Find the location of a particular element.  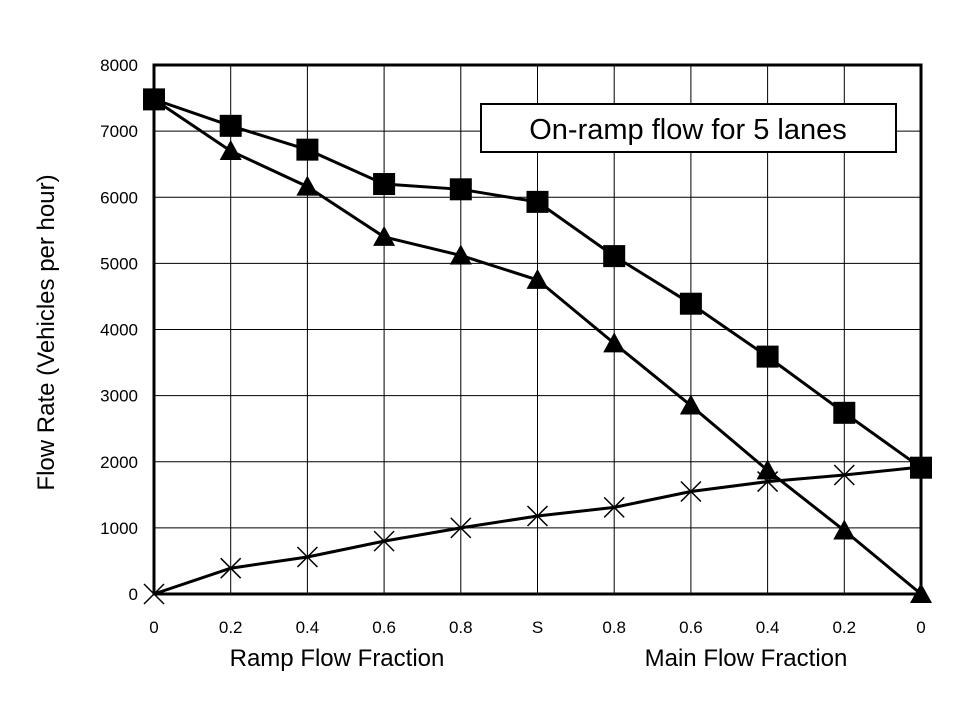

x-axis-title-main: Main Flow Fraction is located at coordinates (746, 658).